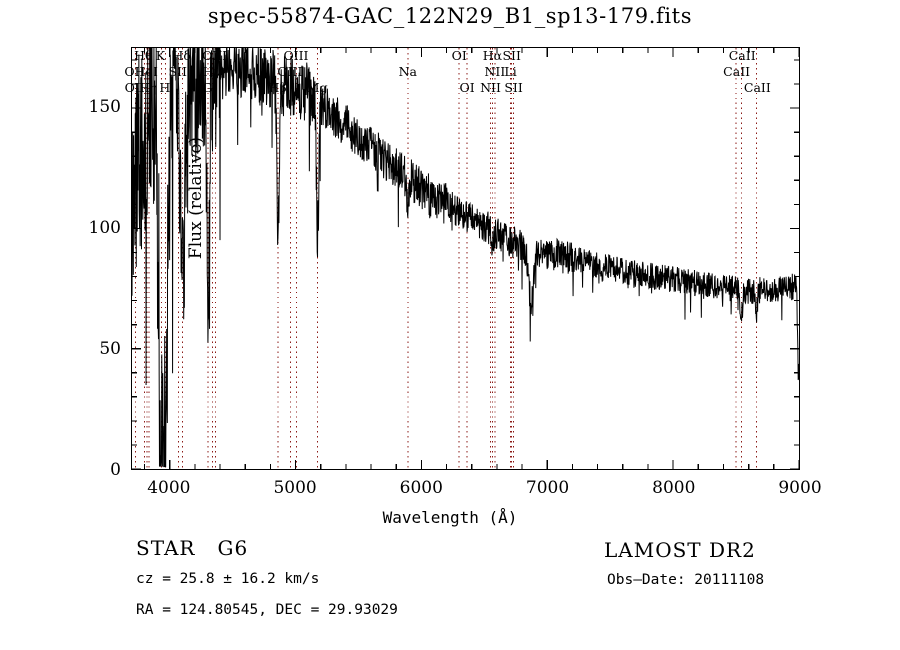 The width and height of the screenshot is (900, 650). I want to click on y-tick-label: 0, so click(115, 470).